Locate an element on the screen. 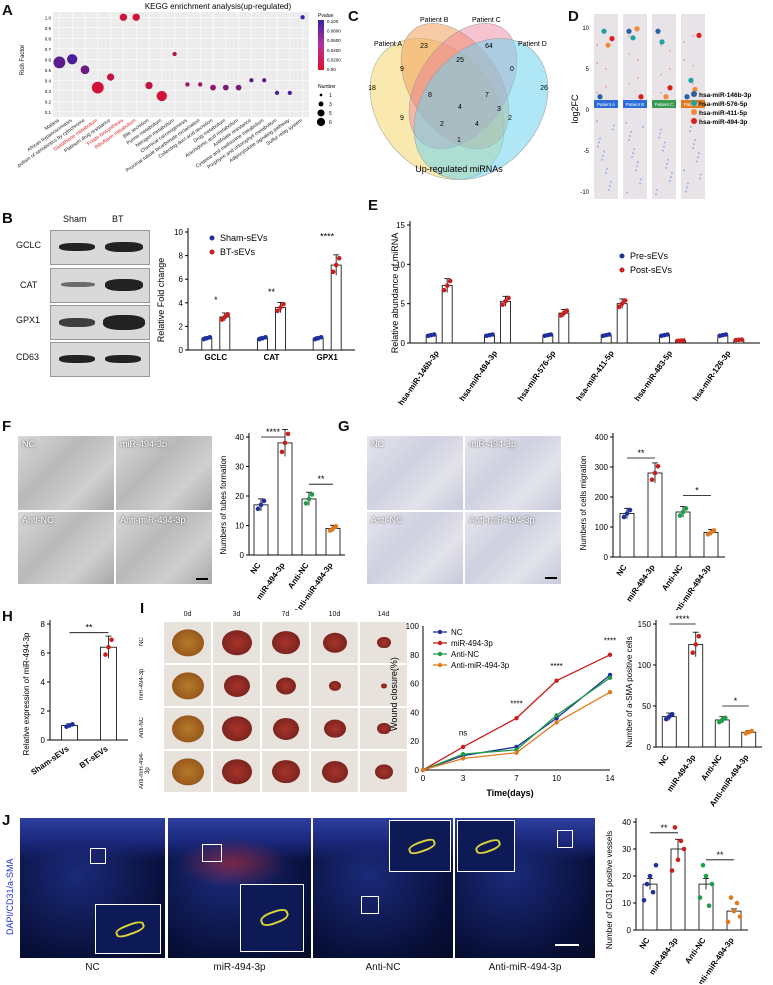 Image resolution: width=773 pixels, height=985 pixels. pvalue-tick-label: 0.0800 is located at coordinates (334, 31).